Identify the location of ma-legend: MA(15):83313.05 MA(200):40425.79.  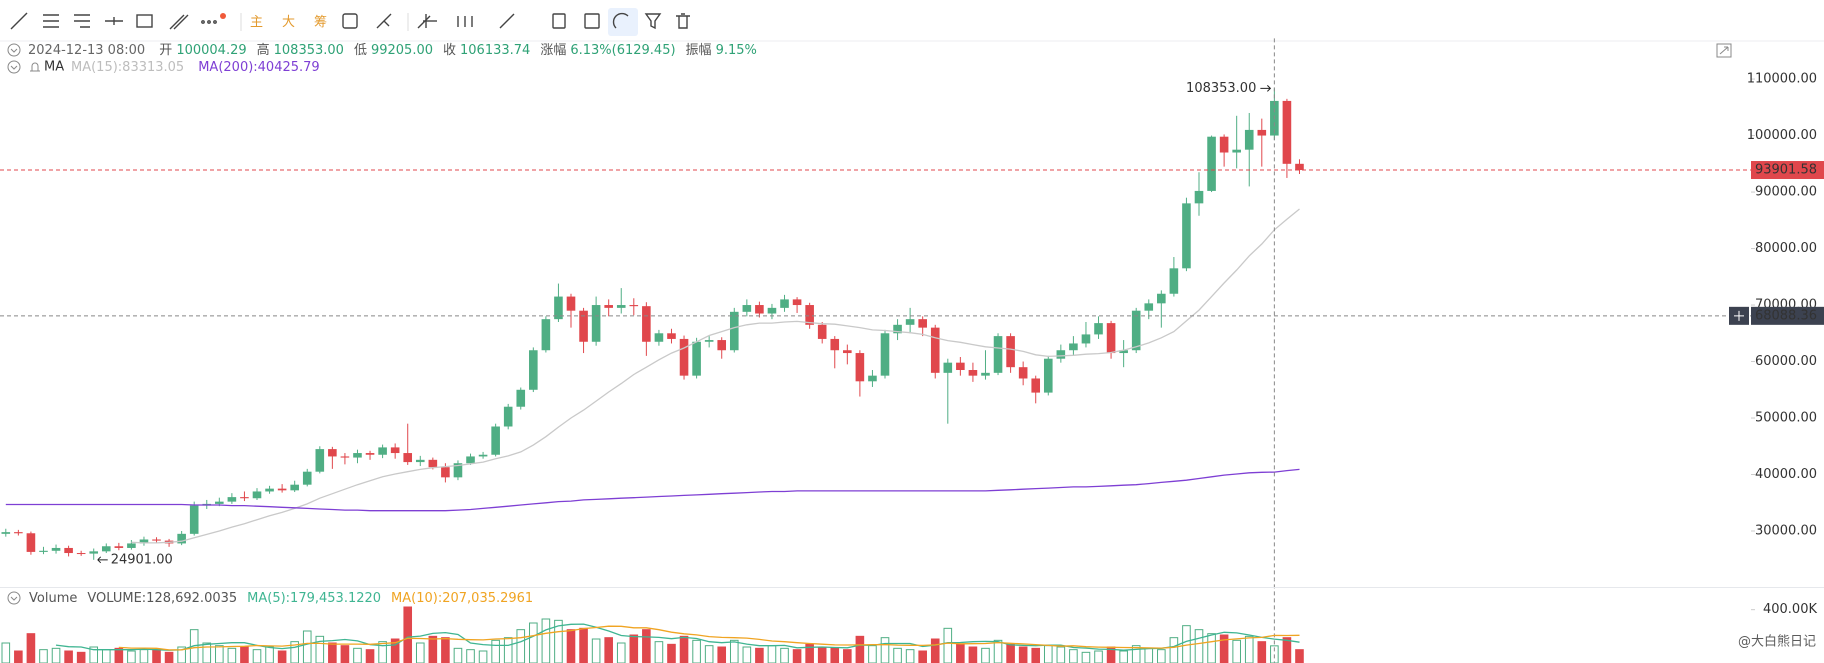
(195, 67).